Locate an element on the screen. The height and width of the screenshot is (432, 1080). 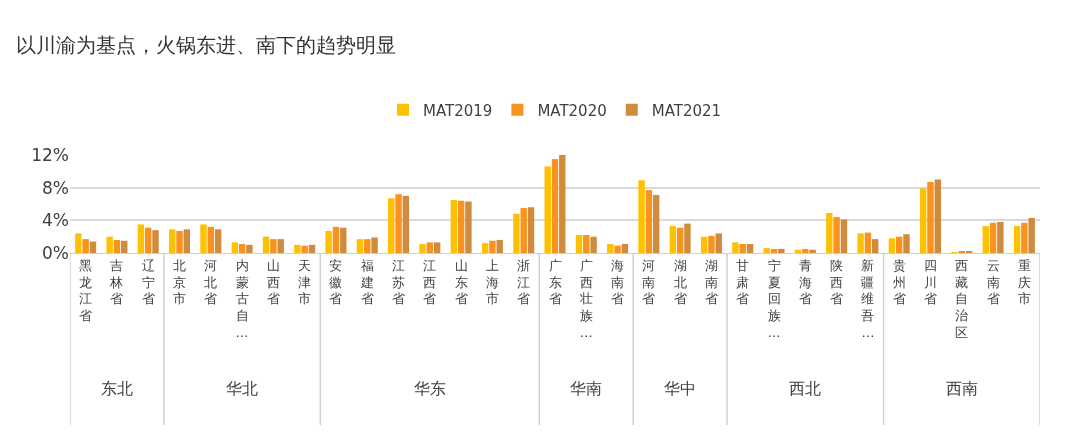
x-tick-label: 海南省 is located at coordinates (618, 282).